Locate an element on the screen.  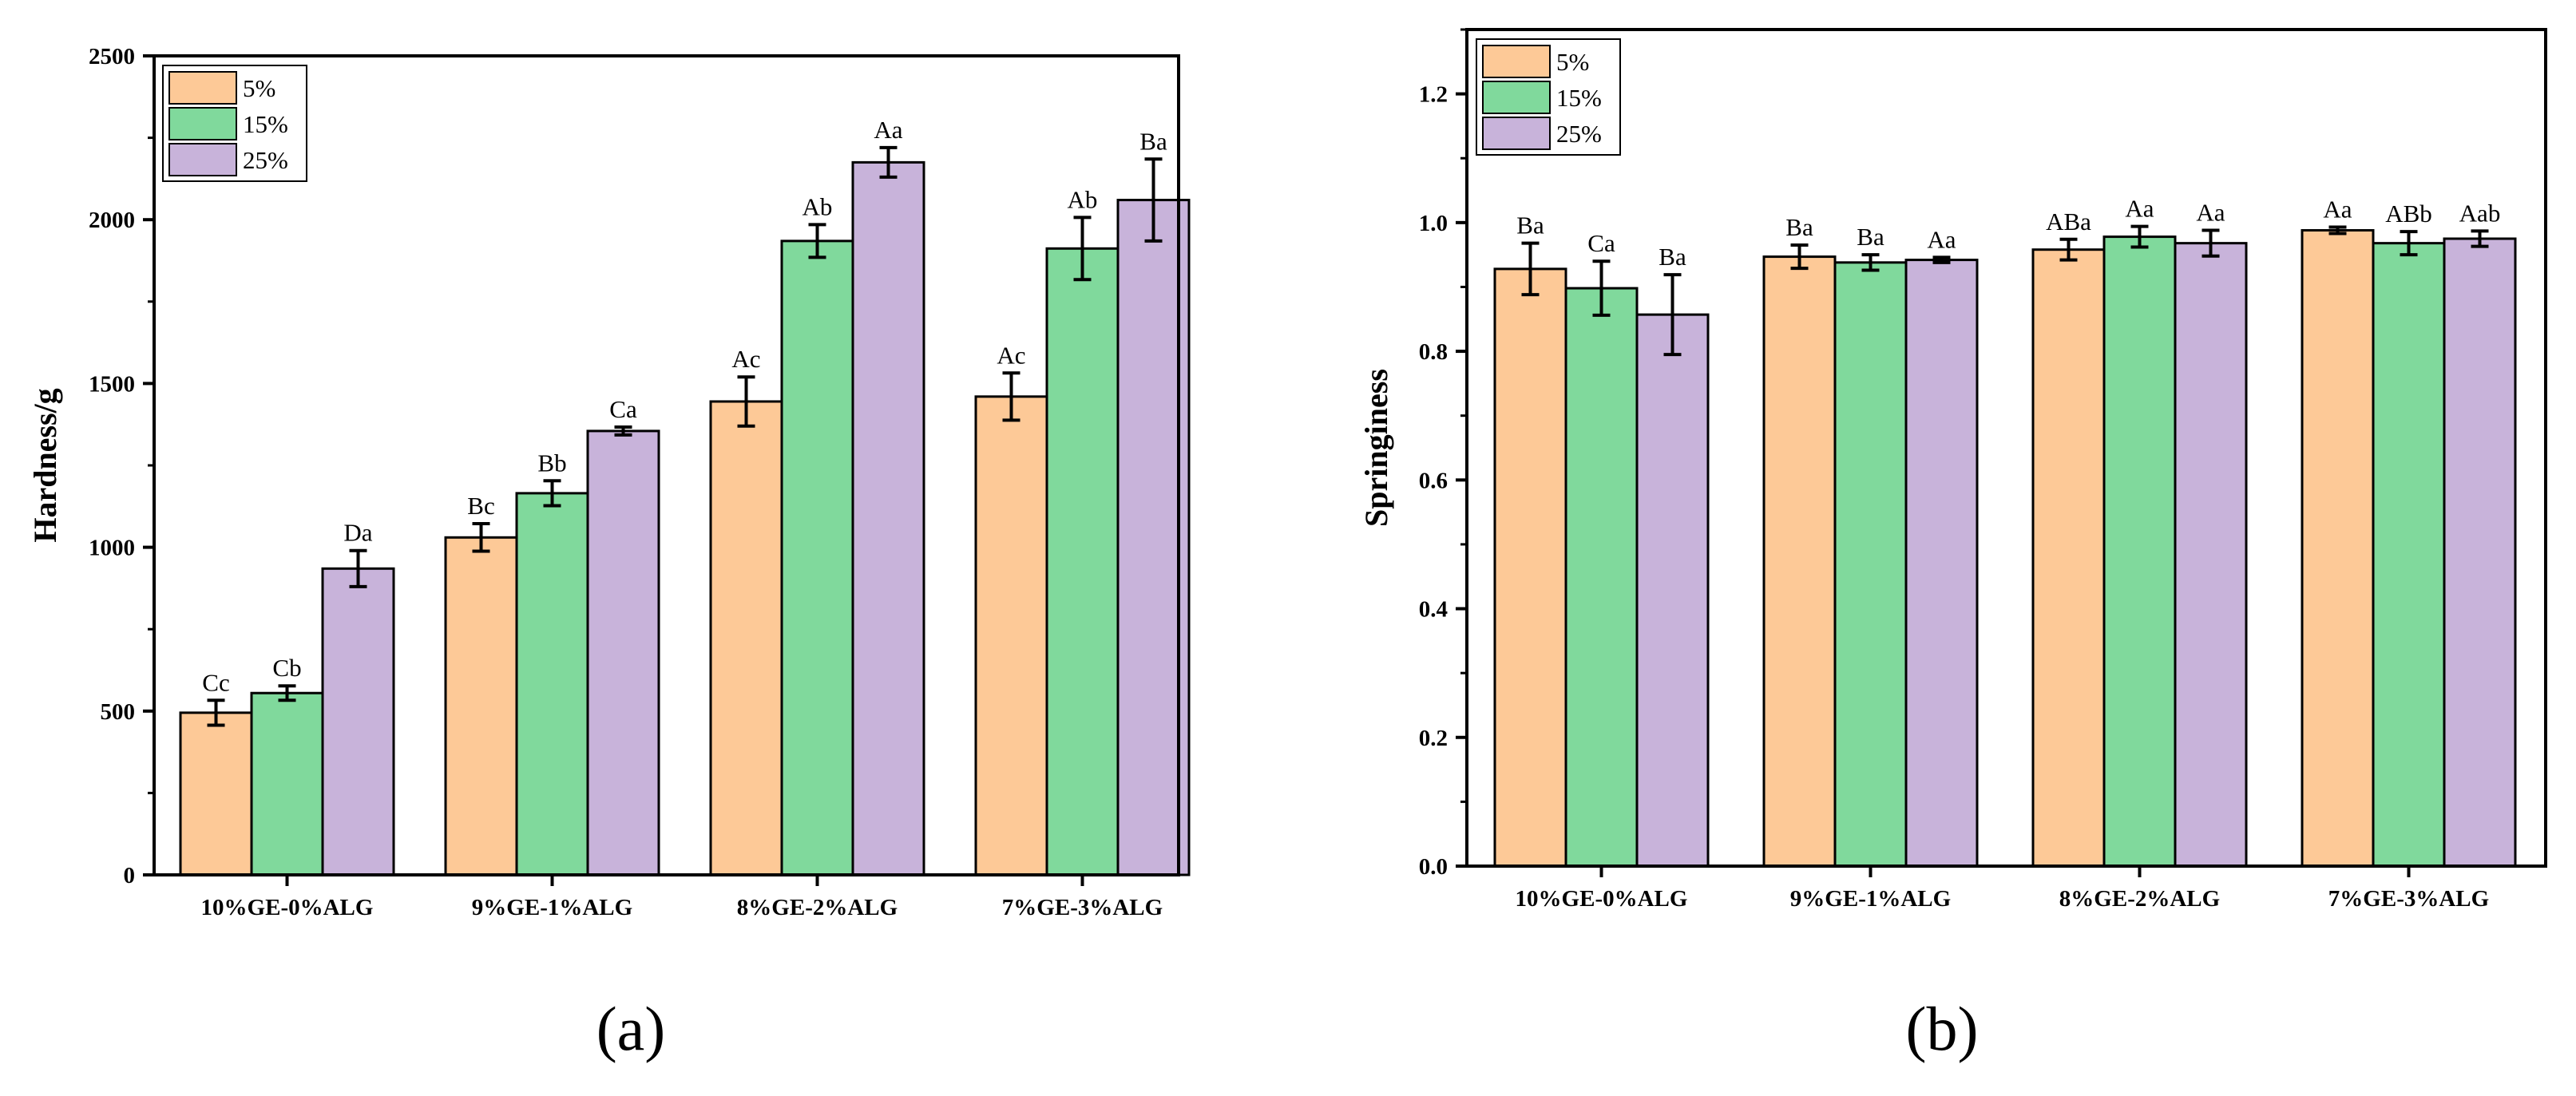
significance-label: Aab is located at coordinates (2480, 213).